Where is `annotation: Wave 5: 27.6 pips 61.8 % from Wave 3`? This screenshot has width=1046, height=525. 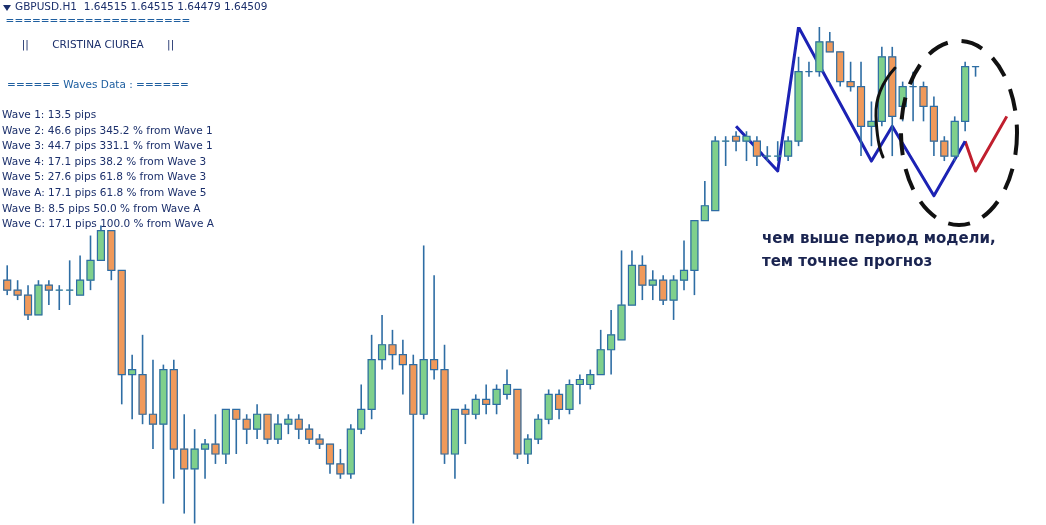 annotation: Wave 5: 27.6 pips 61.8 % from Wave 3 is located at coordinates (104, 176).